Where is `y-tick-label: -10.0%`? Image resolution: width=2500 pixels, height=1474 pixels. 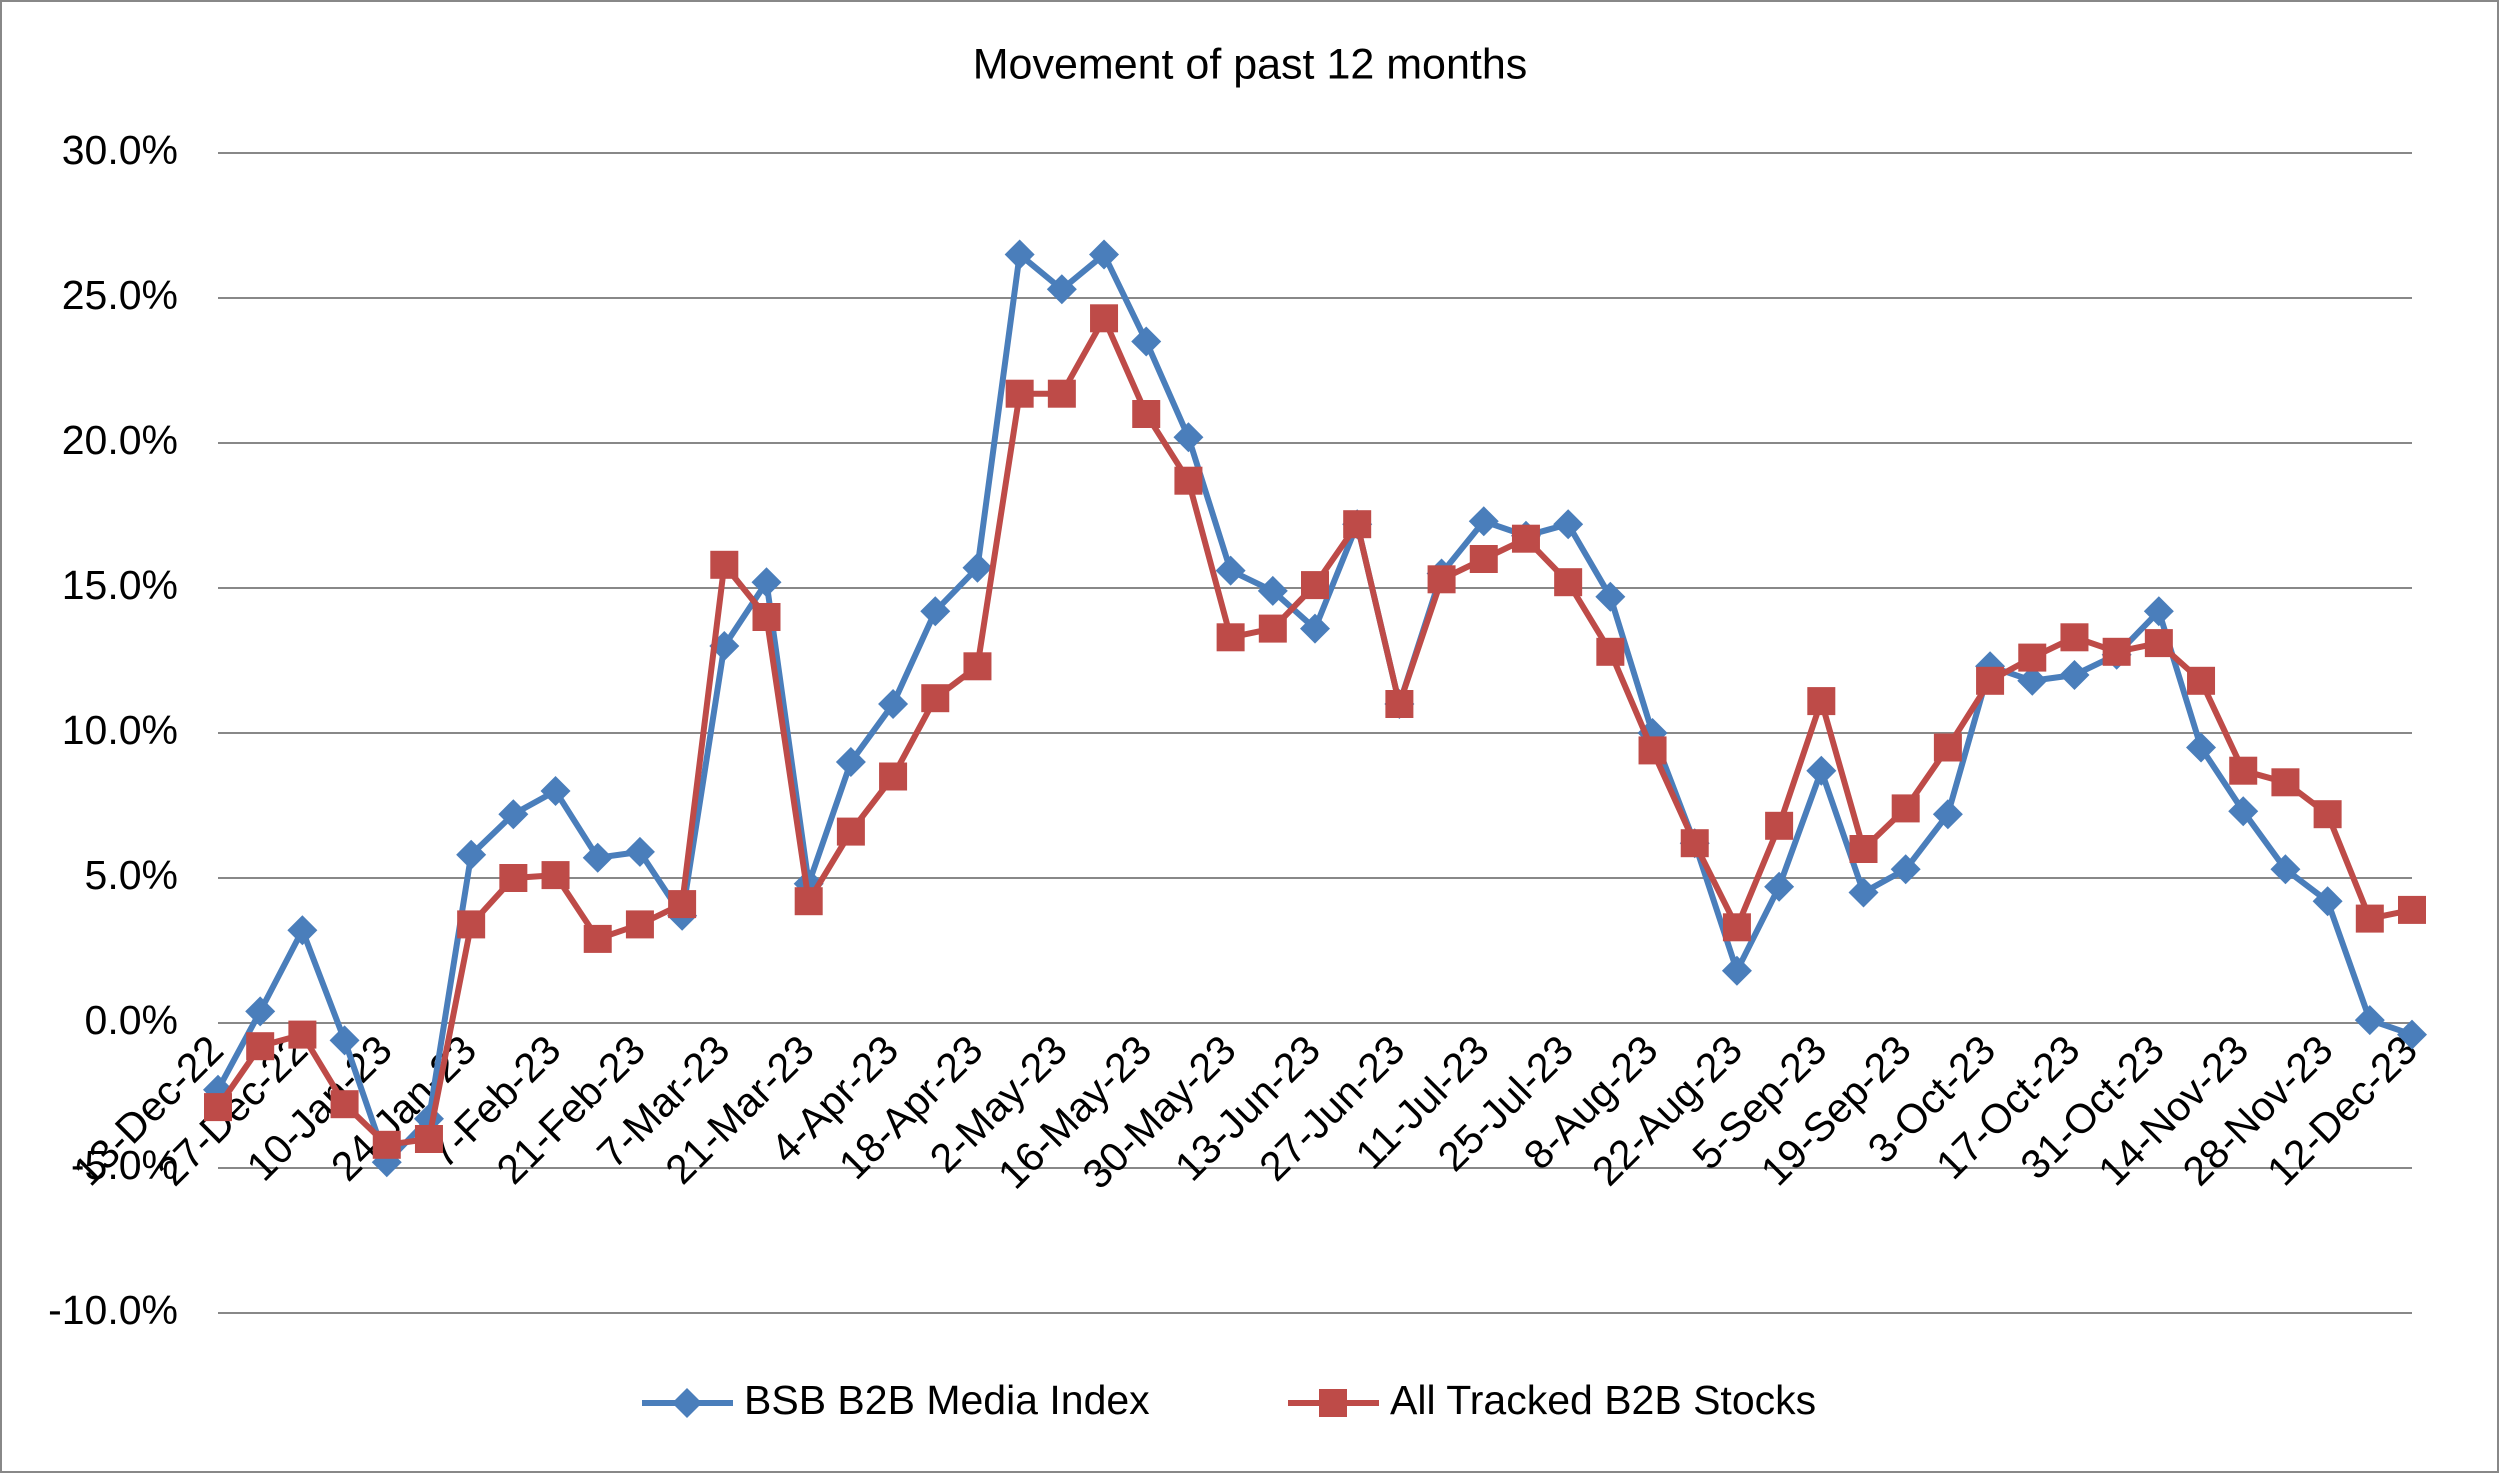 y-tick-label: -10.0% is located at coordinates (113, 1310).